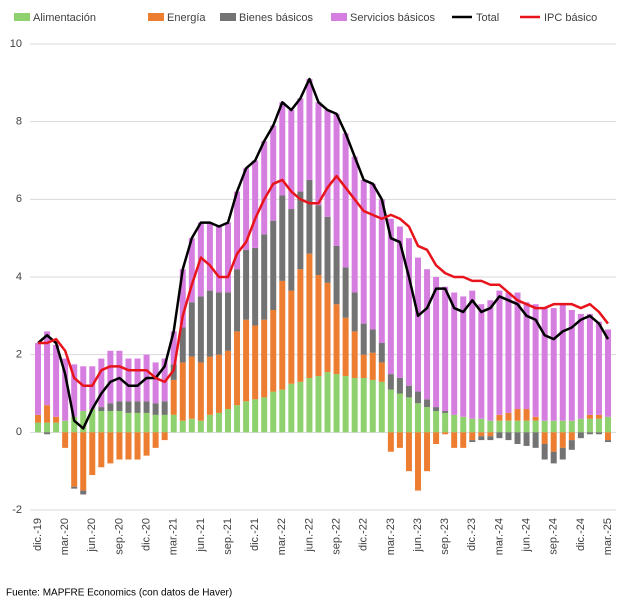 Image resolution: width=632 pixels, height=614 pixels. What do you see at coordinates (339, 17) in the screenshot?
I see `legend-swatch` at bounding box center [339, 17].